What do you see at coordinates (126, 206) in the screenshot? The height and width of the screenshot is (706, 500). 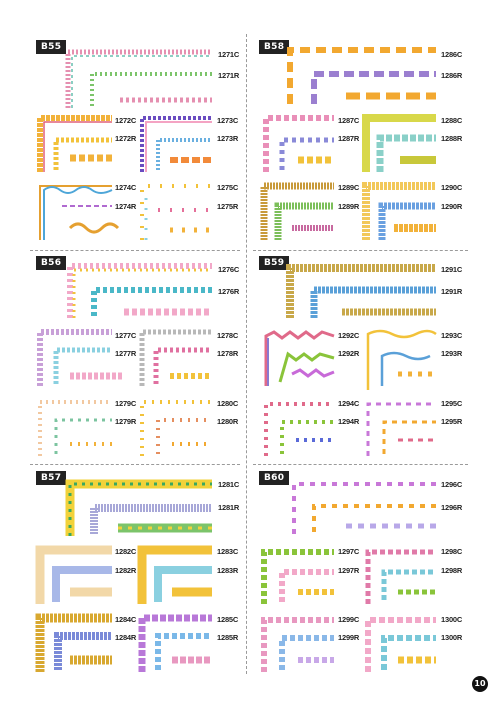 I see `design-code: 1274R` at bounding box center [126, 206].